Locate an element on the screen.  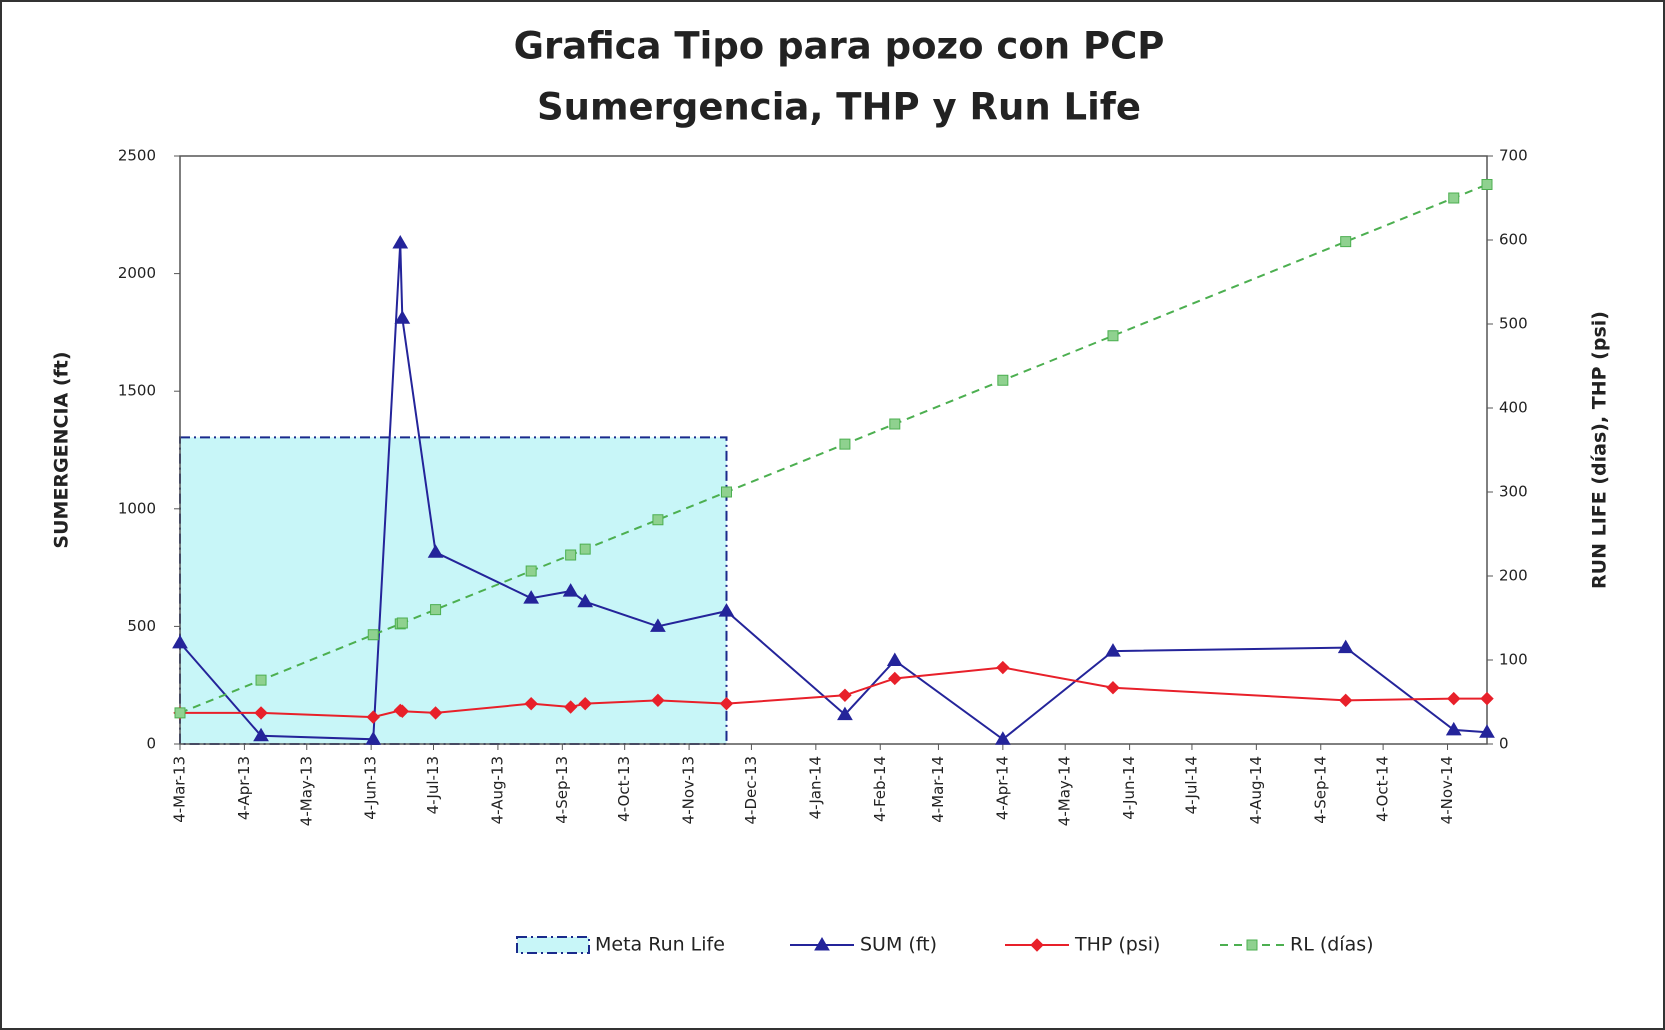
x-tick-label: 4-May-14 is located at coordinates (1065, 791).